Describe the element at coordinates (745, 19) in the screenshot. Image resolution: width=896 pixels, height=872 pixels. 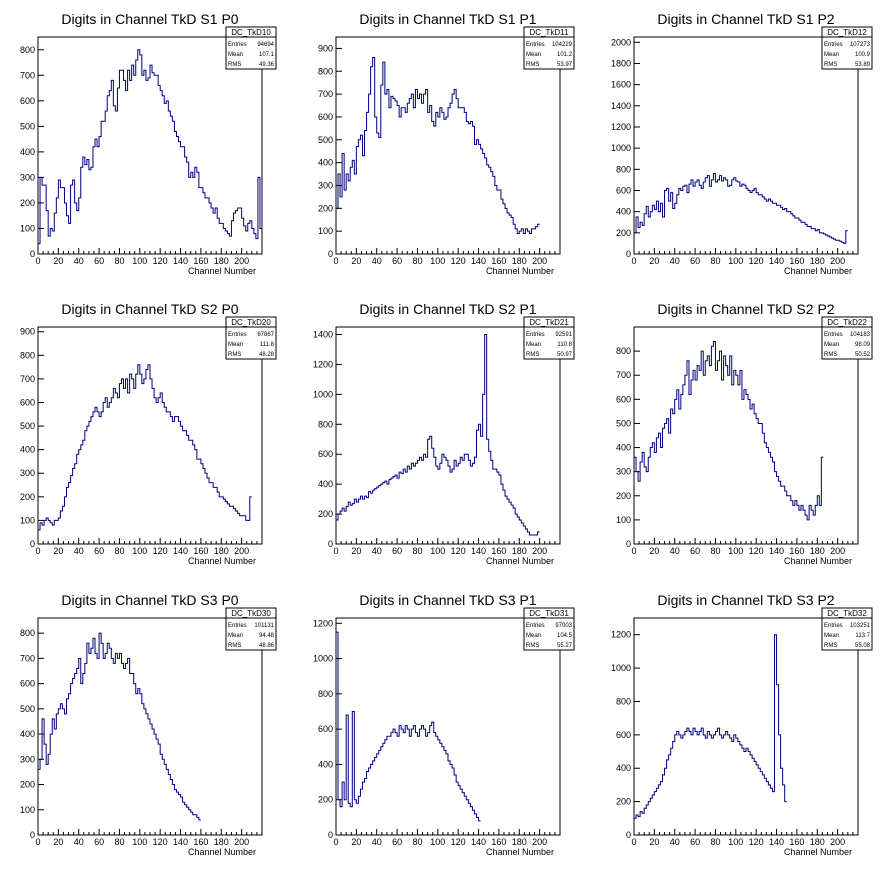
I see `chart-title: Digits in Channel TkD S1 P2` at that location.